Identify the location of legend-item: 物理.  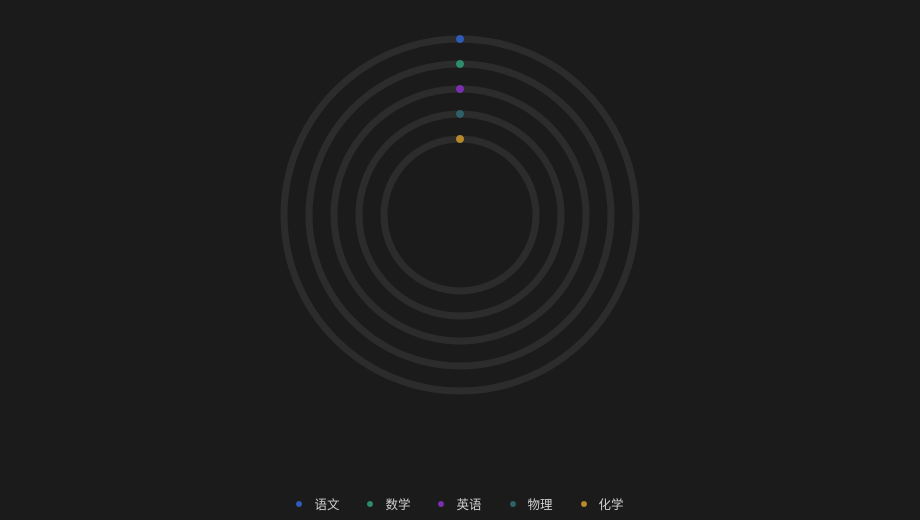
(531, 503).